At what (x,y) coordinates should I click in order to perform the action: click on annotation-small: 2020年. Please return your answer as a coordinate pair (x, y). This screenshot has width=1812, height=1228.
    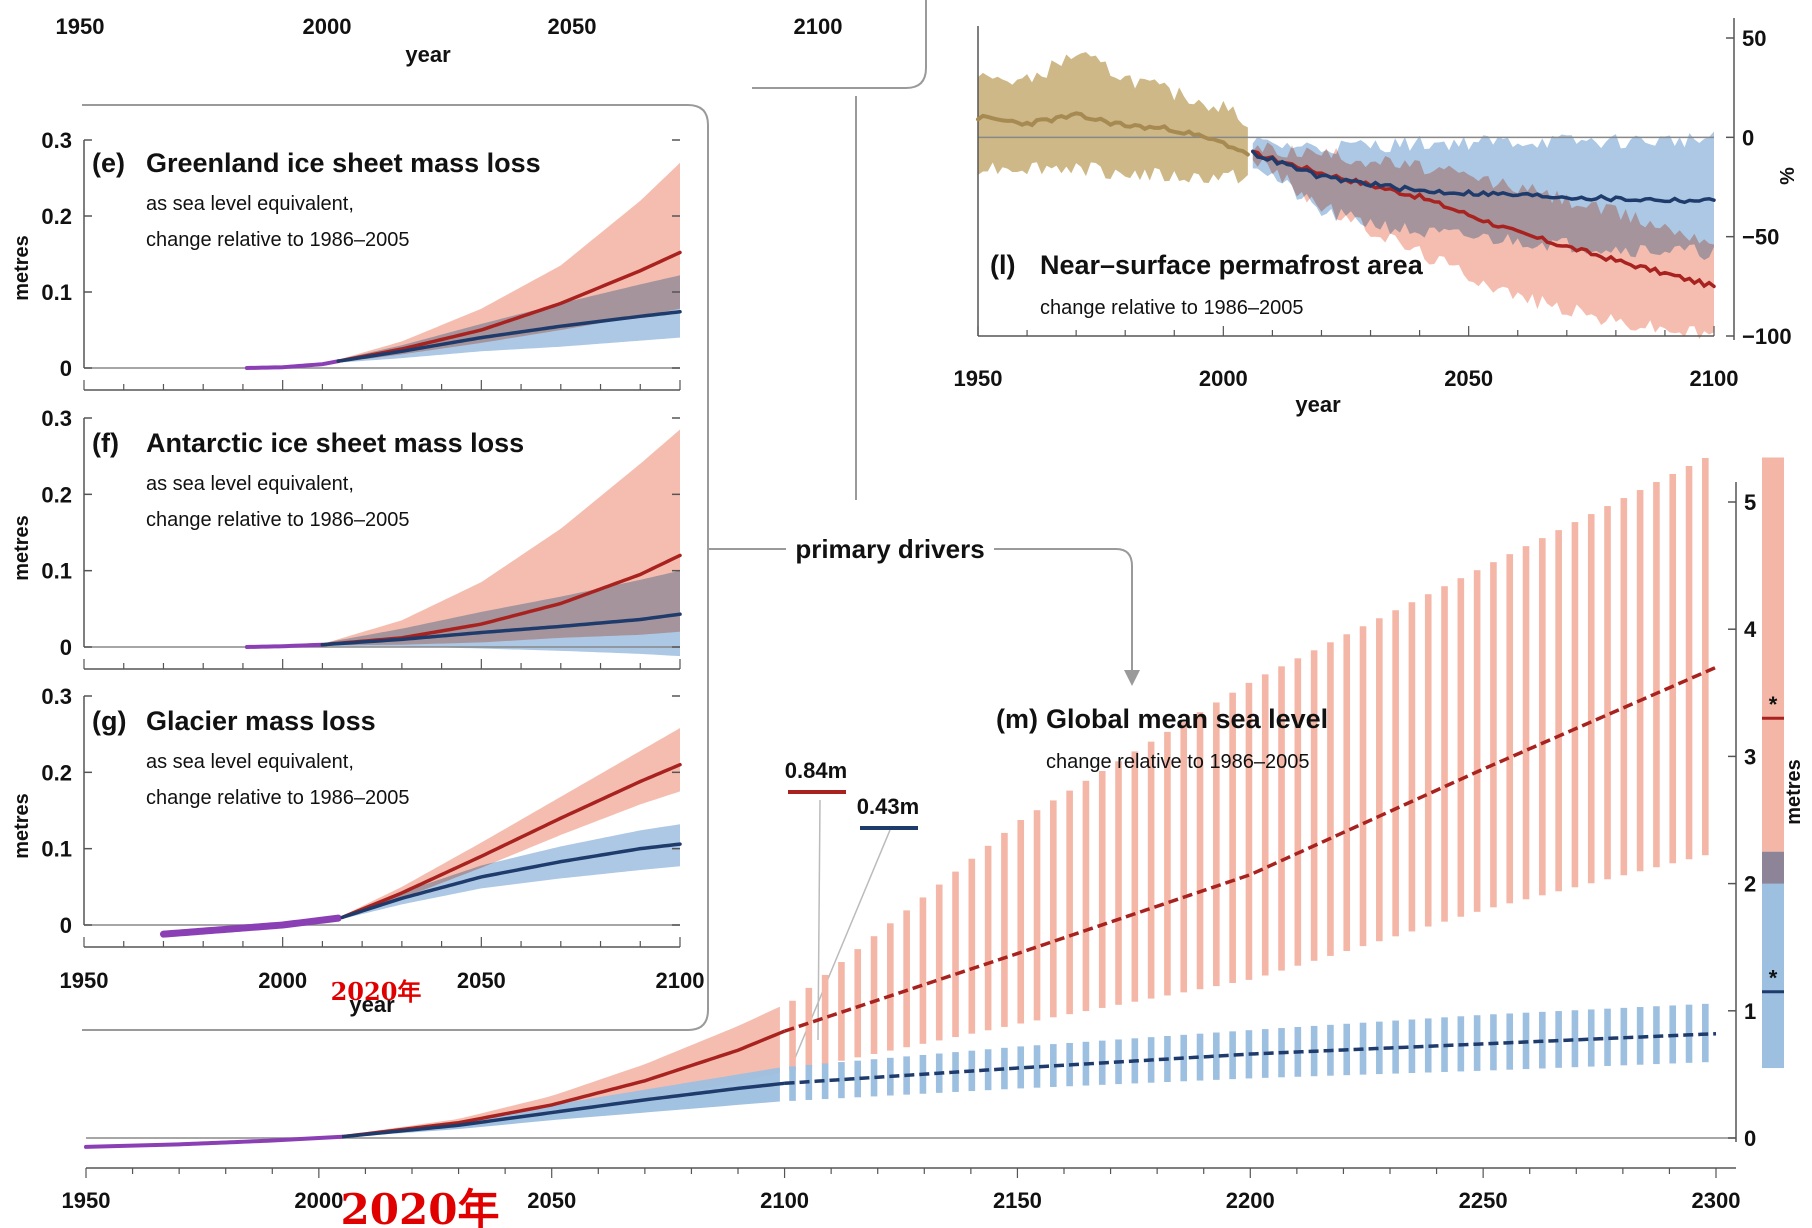
    Looking at the image, I should click on (376, 991).